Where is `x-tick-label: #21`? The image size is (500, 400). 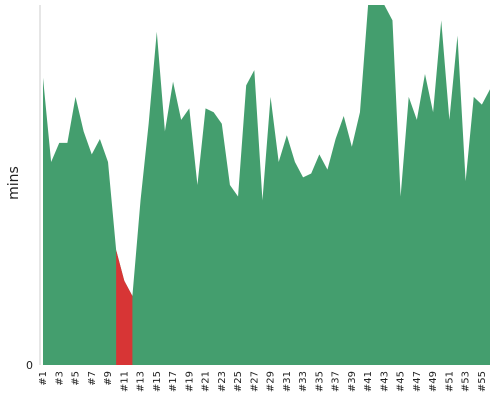 x-tick-label: #21 is located at coordinates (206, 381).